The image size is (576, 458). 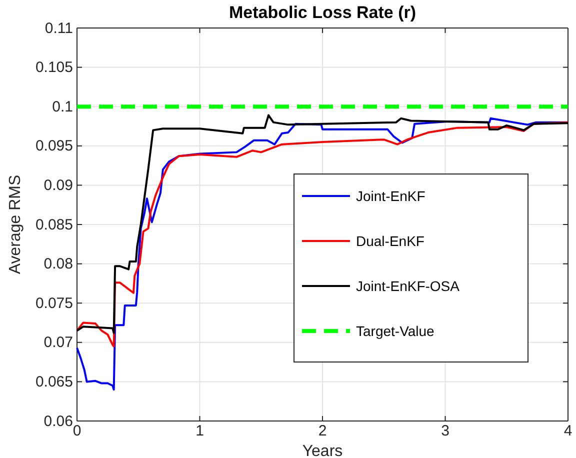 I want to click on chart-title: Metabolic Loss Rate (r), so click(x=322, y=12).